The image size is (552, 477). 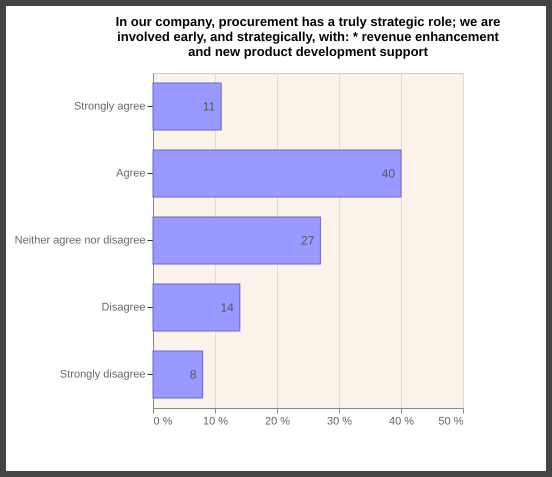 I want to click on y-tick-label: Strongly disagree, so click(x=103, y=374).